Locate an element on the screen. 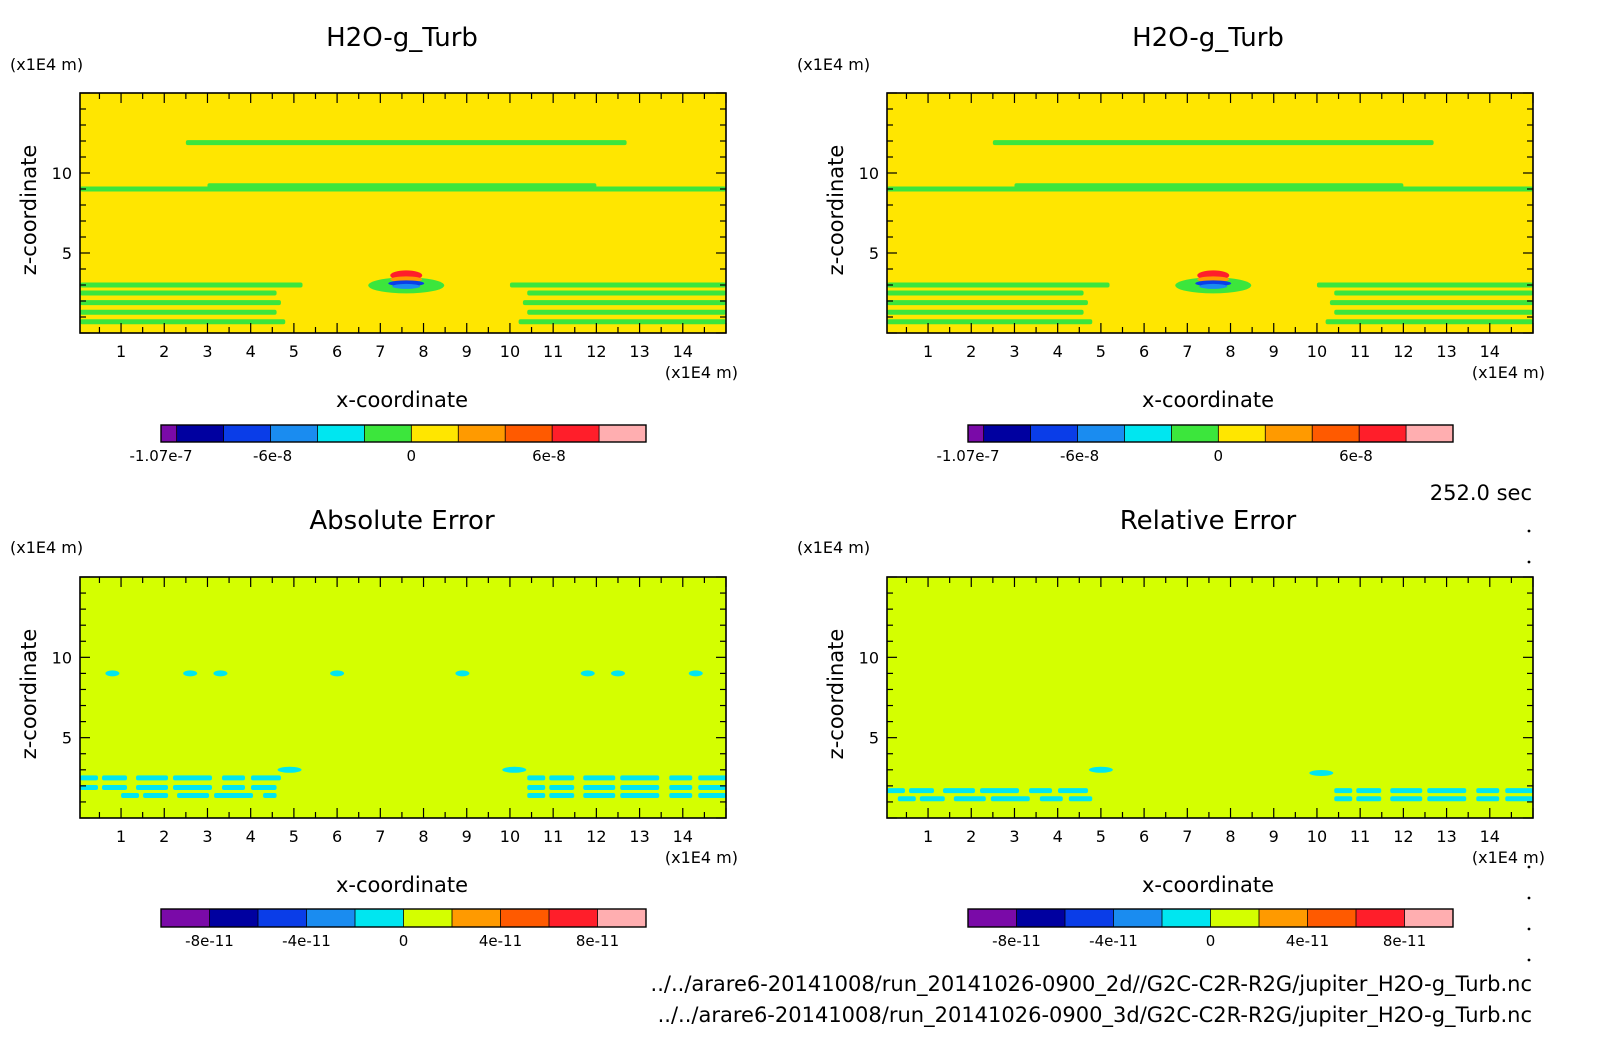 The height and width of the screenshot is (1054, 1604). dot-marks is located at coordinates (1529, 745).